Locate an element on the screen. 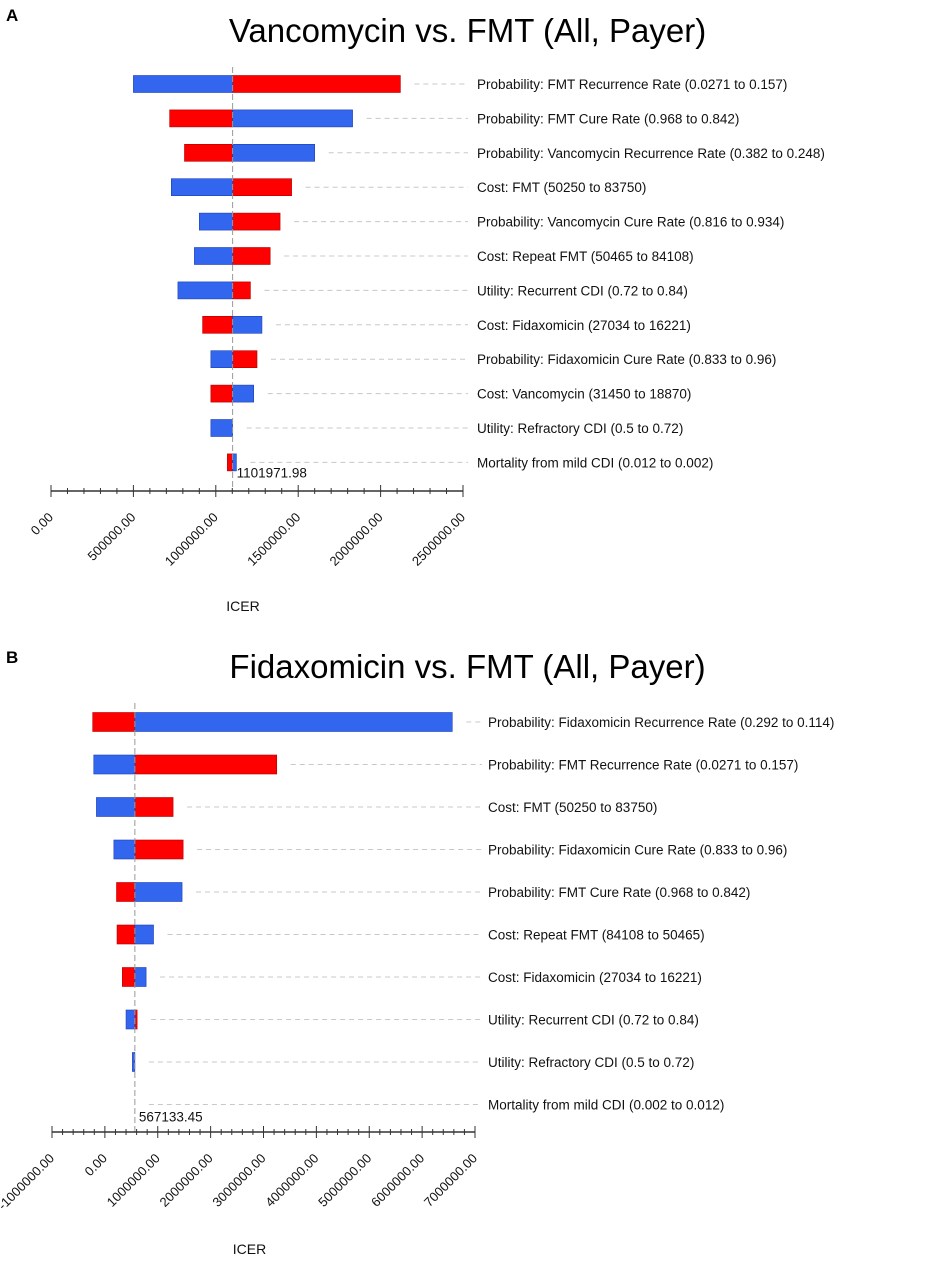 The height and width of the screenshot is (1264, 935). x-tick-label: -1000000.00 is located at coordinates (28, 1182).